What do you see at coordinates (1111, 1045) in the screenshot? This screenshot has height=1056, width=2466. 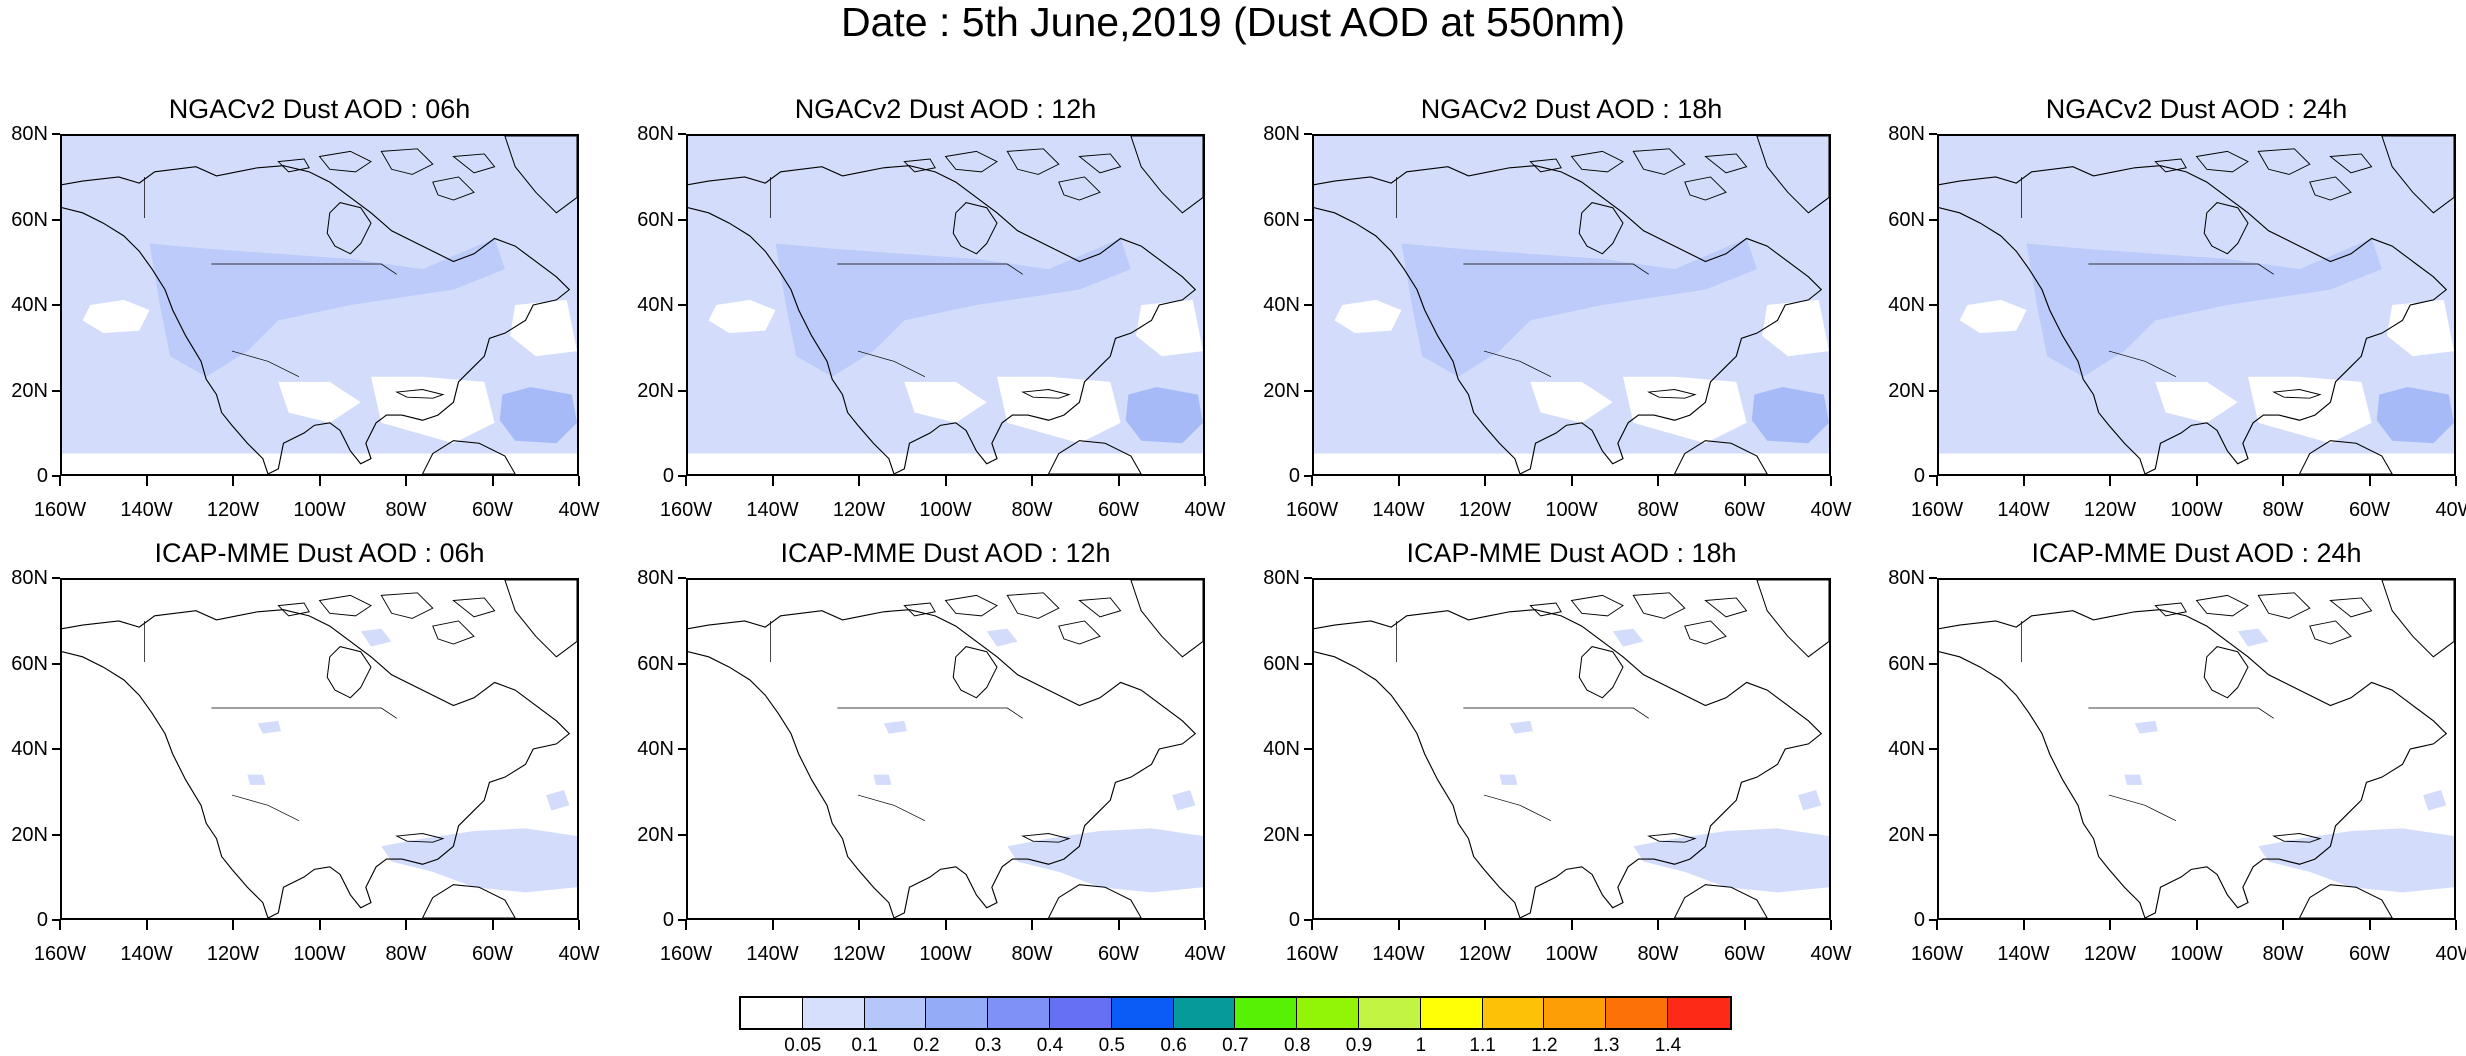 I see `colorbar-label: 0.5` at bounding box center [1111, 1045].